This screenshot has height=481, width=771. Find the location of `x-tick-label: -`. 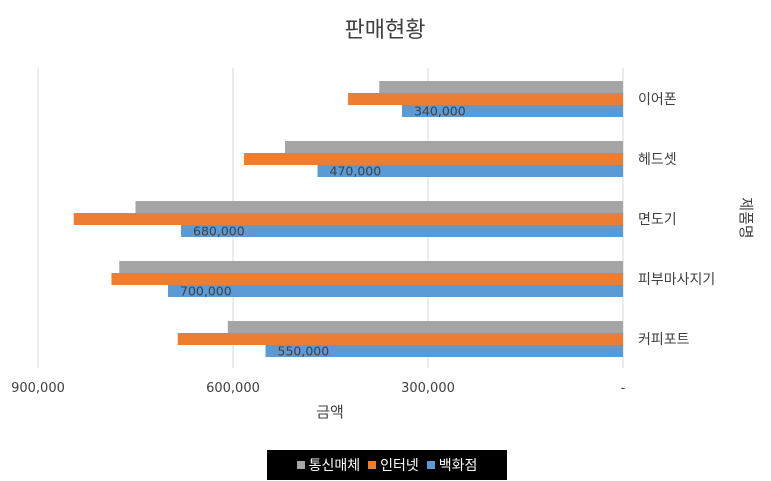

x-tick-label: - is located at coordinates (623, 388).